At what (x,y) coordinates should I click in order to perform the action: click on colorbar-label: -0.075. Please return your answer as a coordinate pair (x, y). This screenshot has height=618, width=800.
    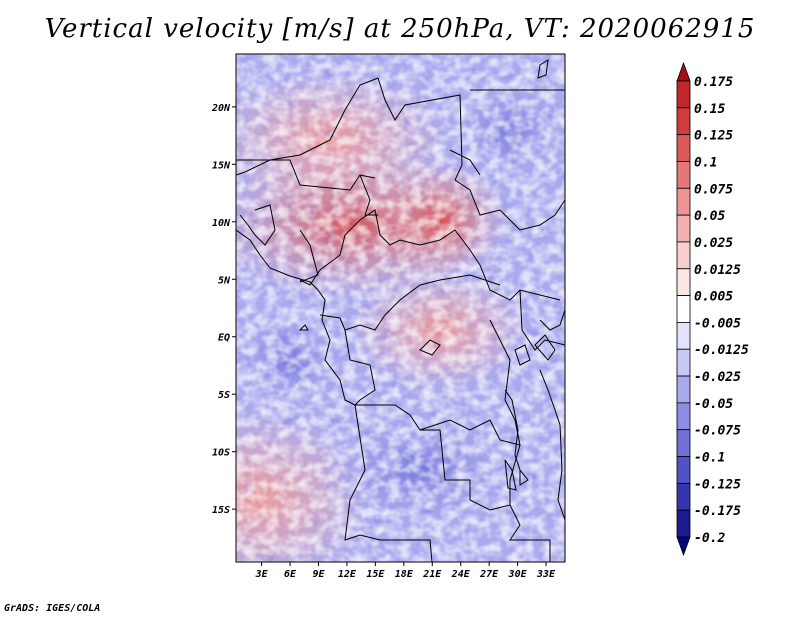
    Looking at the image, I should click on (717, 431).